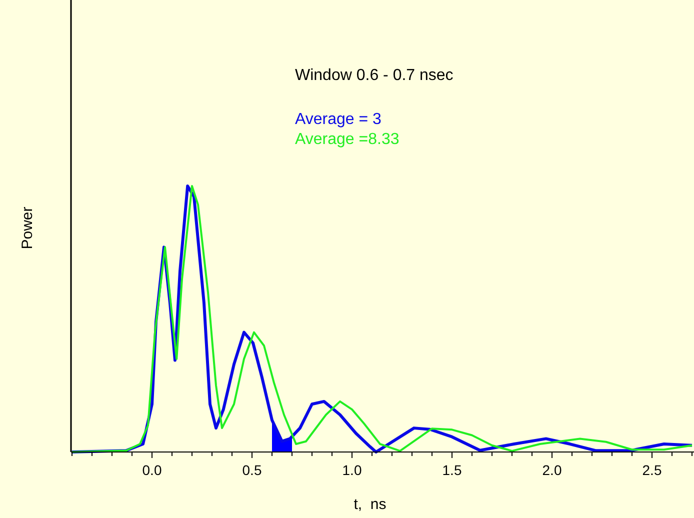 The image size is (694, 518). What do you see at coordinates (370, 504) in the screenshot?
I see `x-axis-title: t, ns` at bounding box center [370, 504].